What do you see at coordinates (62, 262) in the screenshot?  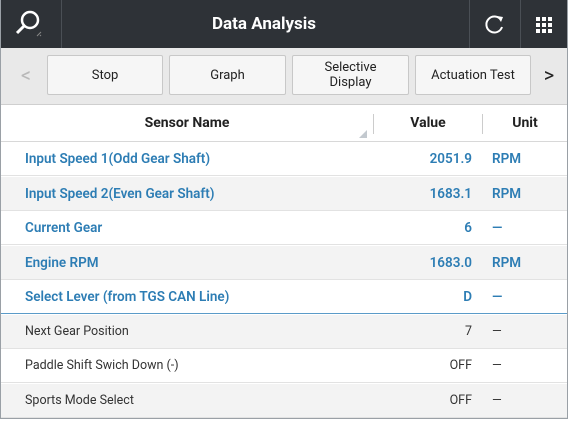 I see `sensor-name: Engine RPM` at bounding box center [62, 262].